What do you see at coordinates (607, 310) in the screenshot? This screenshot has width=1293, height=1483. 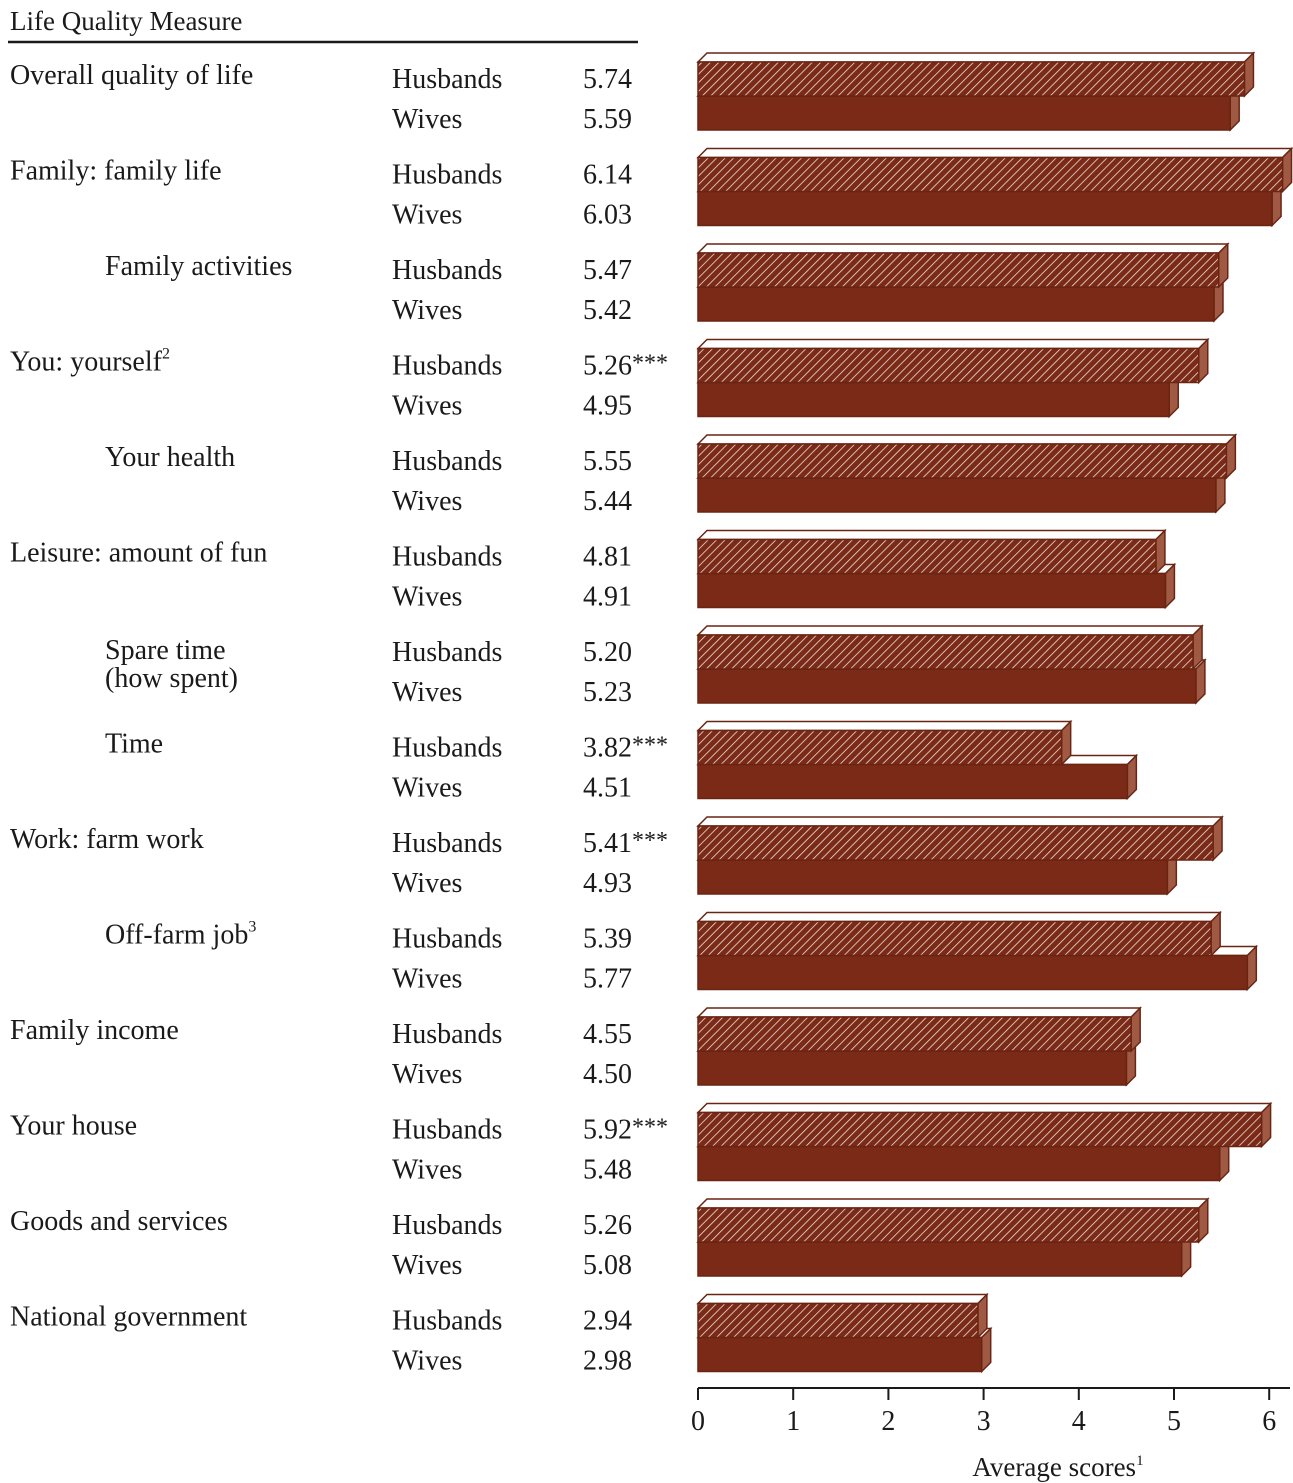 I see `value-label: 5.42` at bounding box center [607, 310].